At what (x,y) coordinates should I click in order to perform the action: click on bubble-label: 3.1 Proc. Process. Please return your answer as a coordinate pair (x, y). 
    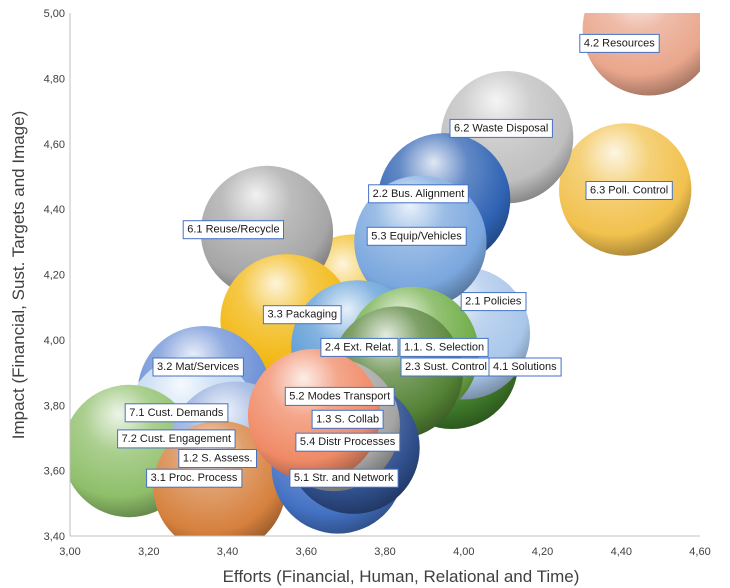
    Looking at the image, I should click on (194, 478).